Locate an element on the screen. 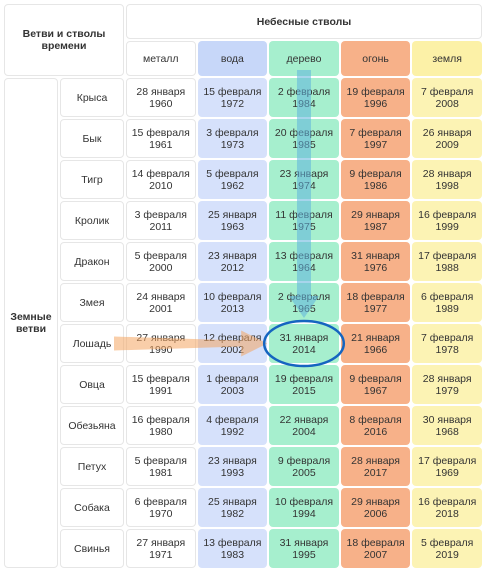  date-cell-line: 2001 is located at coordinates (161, 308).